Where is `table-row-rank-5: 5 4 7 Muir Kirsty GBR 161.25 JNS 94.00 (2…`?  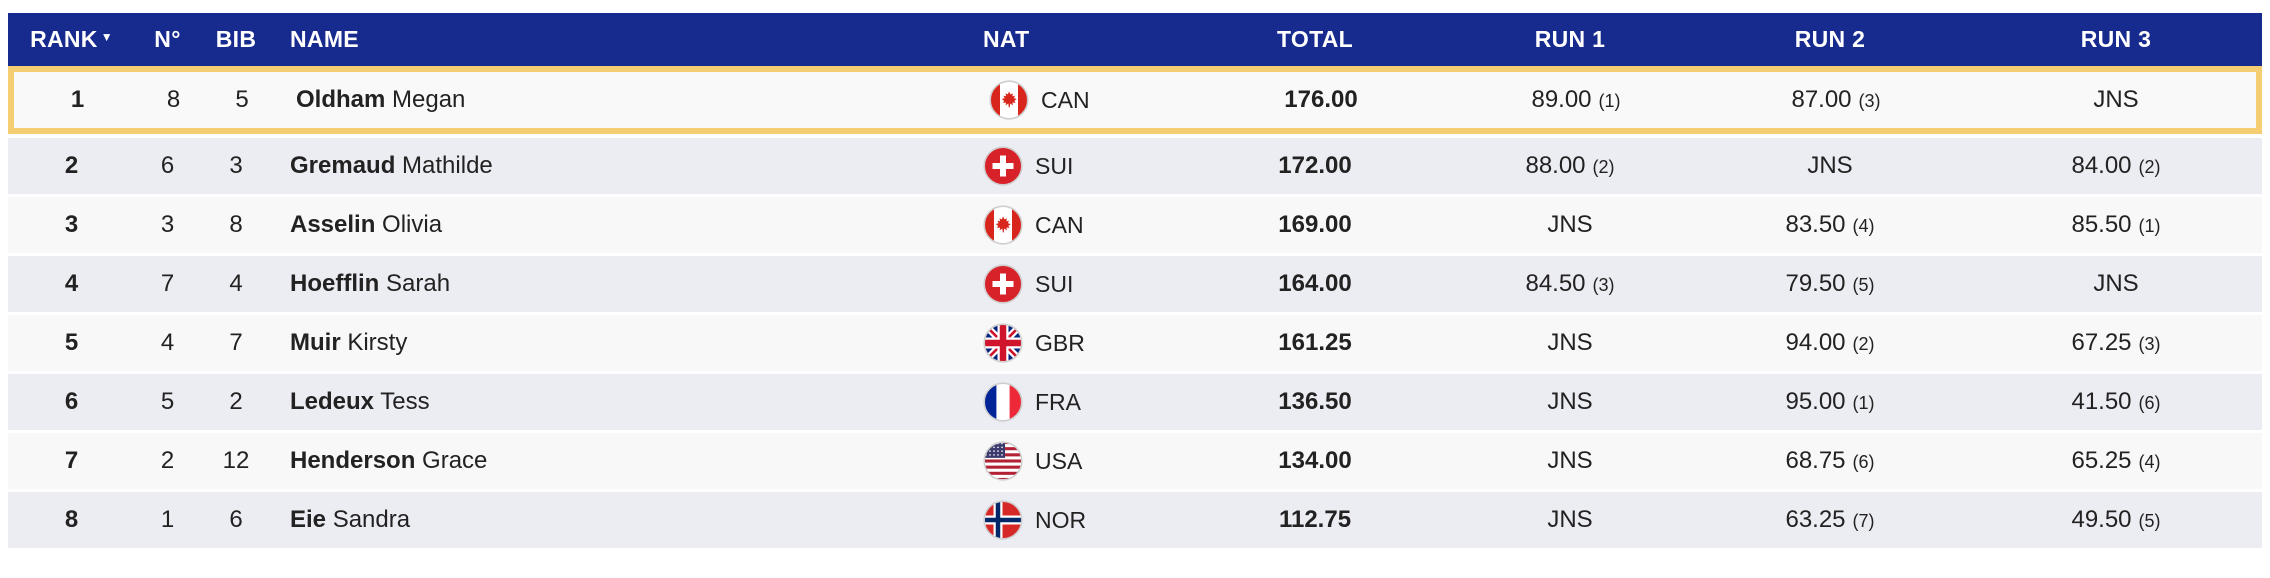
table-row-rank-5: 5 4 7 Muir Kirsty GBR 161.25 JNS 94.00 (2… is located at coordinates (1135, 343).